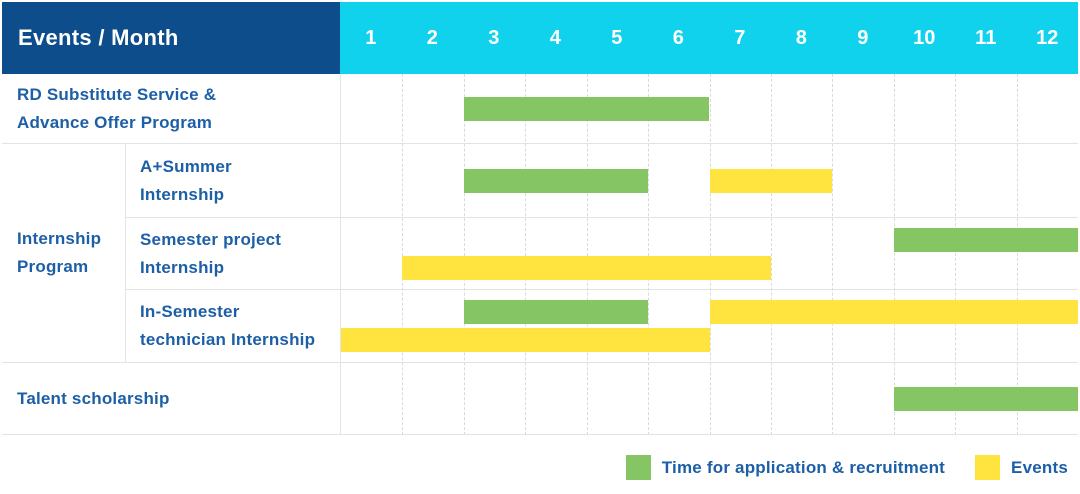 The image size is (1080, 494). What do you see at coordinates (115, 122) in the screenshot?
I see `row-label-line: Advance Offer Program` at bounding box center [115, 122].